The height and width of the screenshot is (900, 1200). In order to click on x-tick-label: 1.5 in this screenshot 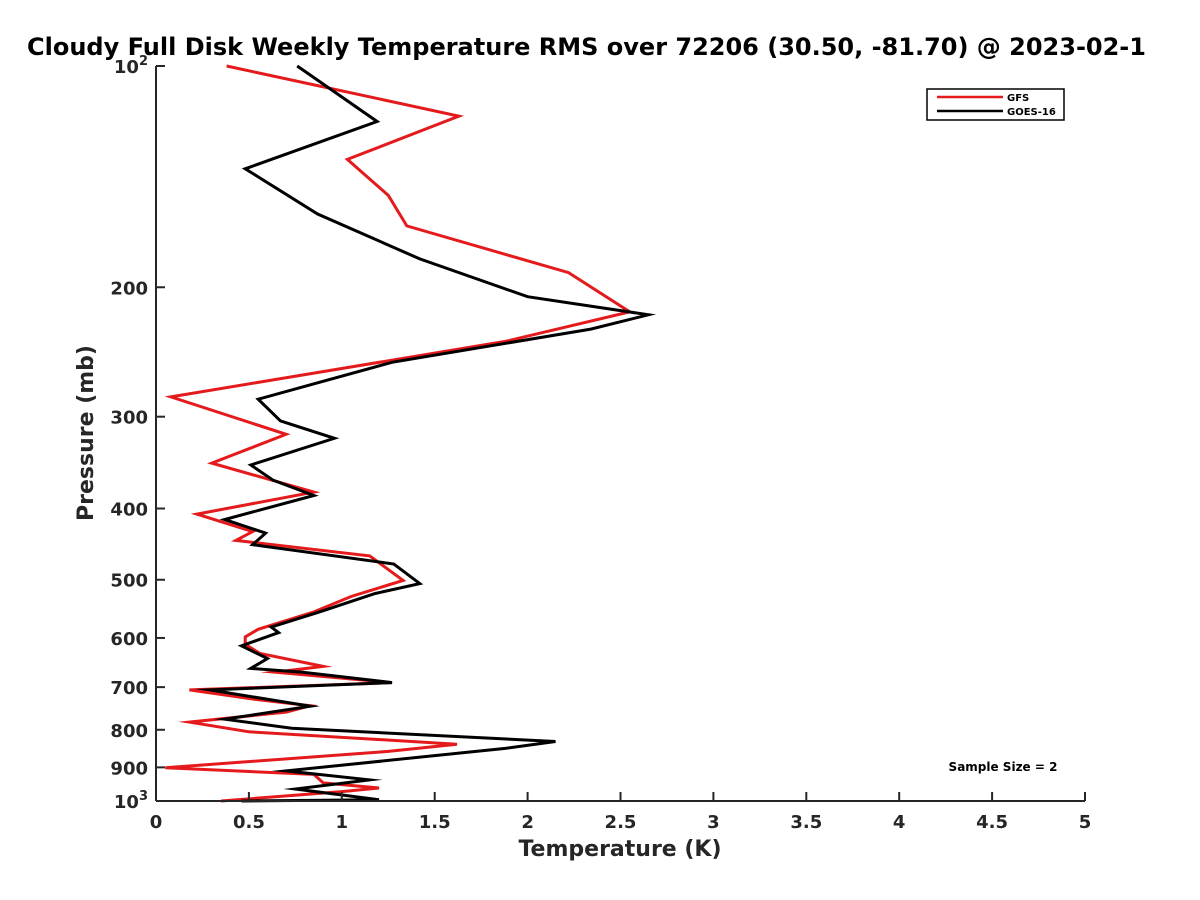, I will do `click(435, 822)`.